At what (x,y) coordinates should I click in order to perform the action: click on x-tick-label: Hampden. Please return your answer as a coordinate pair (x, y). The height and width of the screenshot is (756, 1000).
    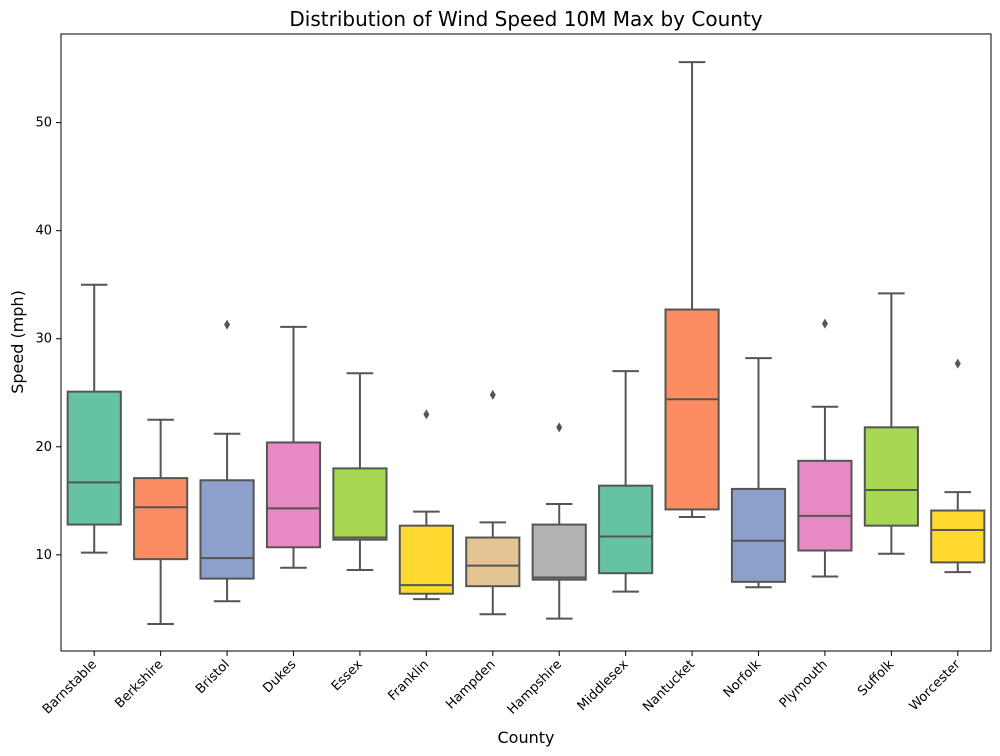
    Looking at the image, I should click on (470, 684).